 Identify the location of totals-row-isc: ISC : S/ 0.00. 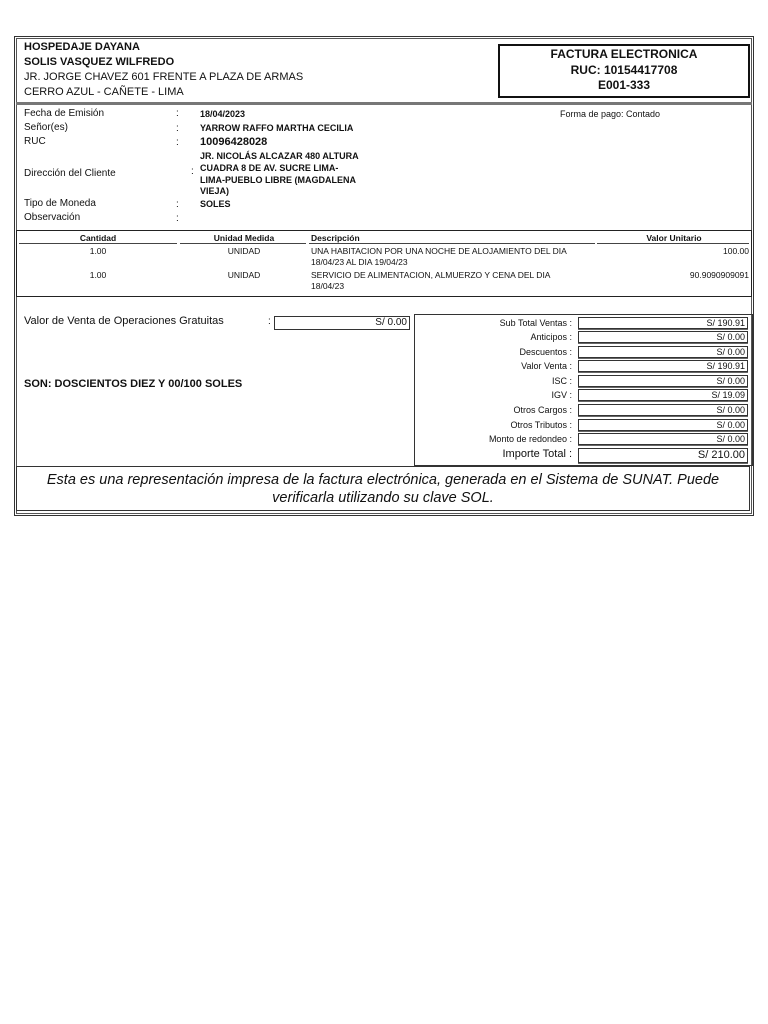
(583, 382).